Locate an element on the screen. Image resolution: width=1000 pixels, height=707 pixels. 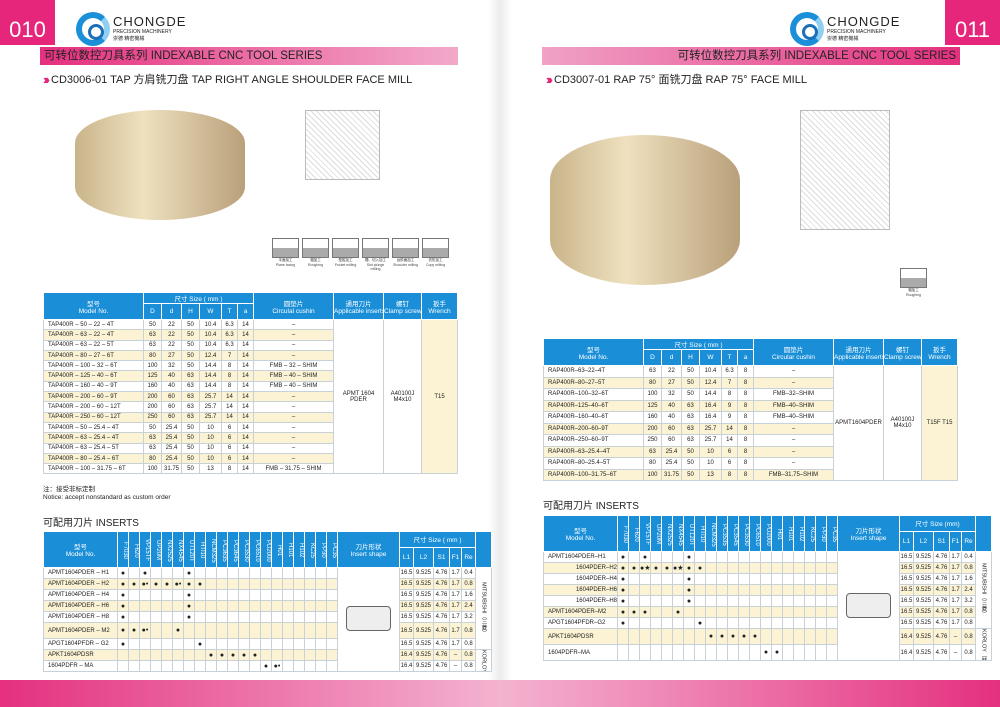
: Applicable inserts is located at coordinates (859, 357).